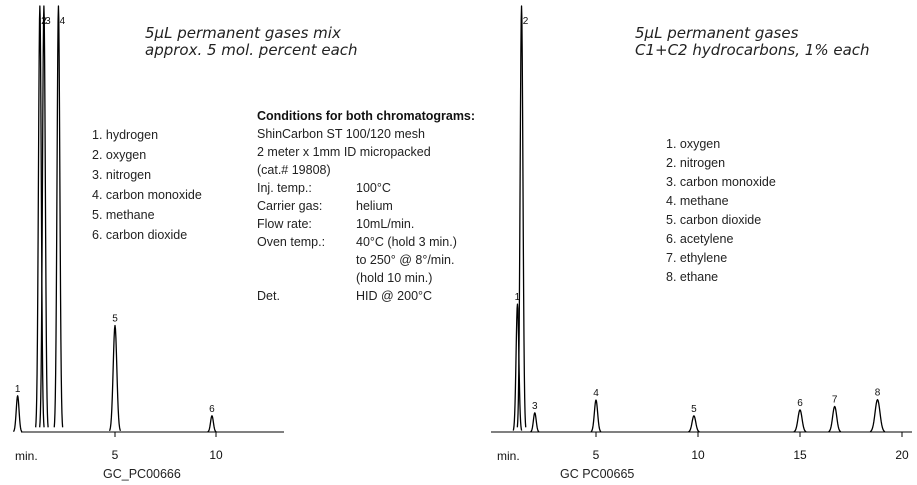  Describe the element at coordinates (147, 195) in the screenshot. I see `left-compound-item: 4. carbon monoxide` at that location.